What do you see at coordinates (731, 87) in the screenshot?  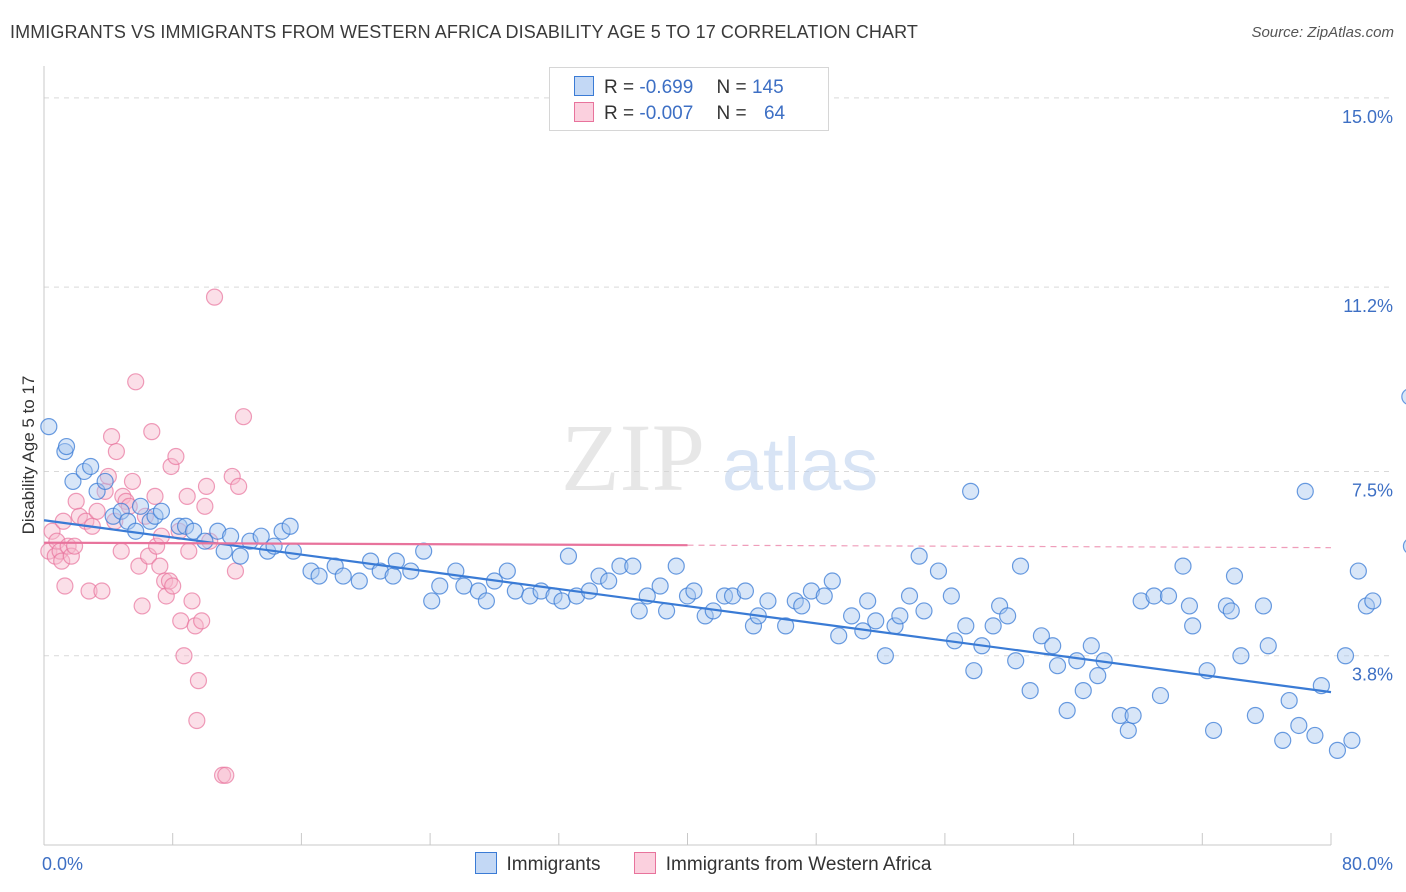 I see `legend-n-label: N =` at bounding box center [731, 87].